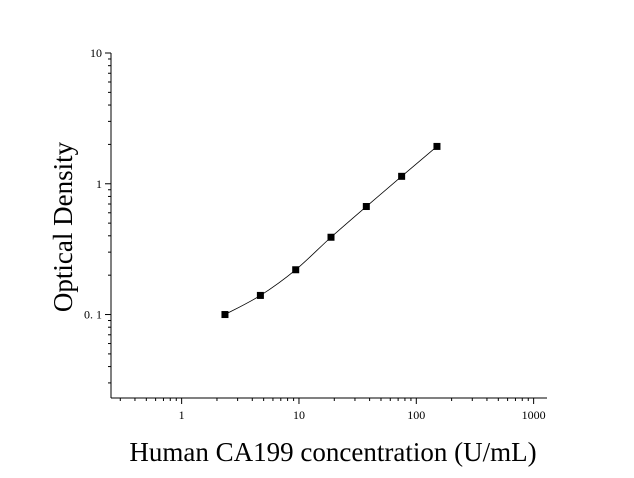  What do you see at coordinates (96, 53) in the screenshot?
I see `y-tick-label: 10` at bounding box center [96, 53].